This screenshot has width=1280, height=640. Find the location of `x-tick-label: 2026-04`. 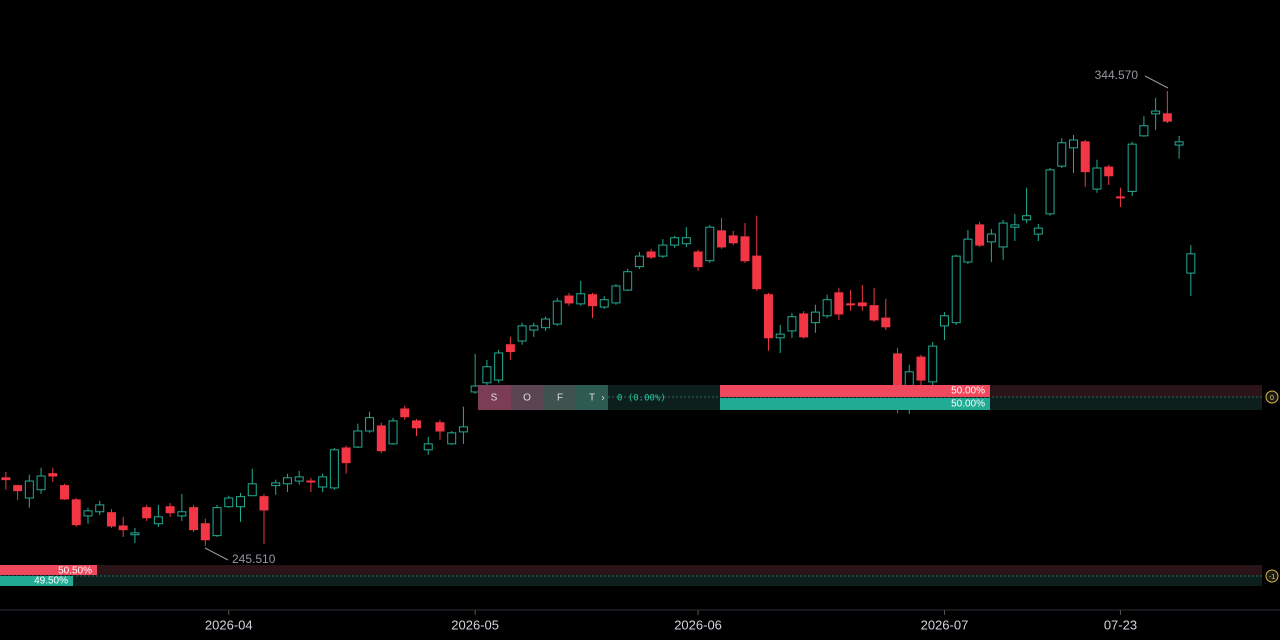

x-tick-label: 2026-04 is located at coordinates (229, 624).